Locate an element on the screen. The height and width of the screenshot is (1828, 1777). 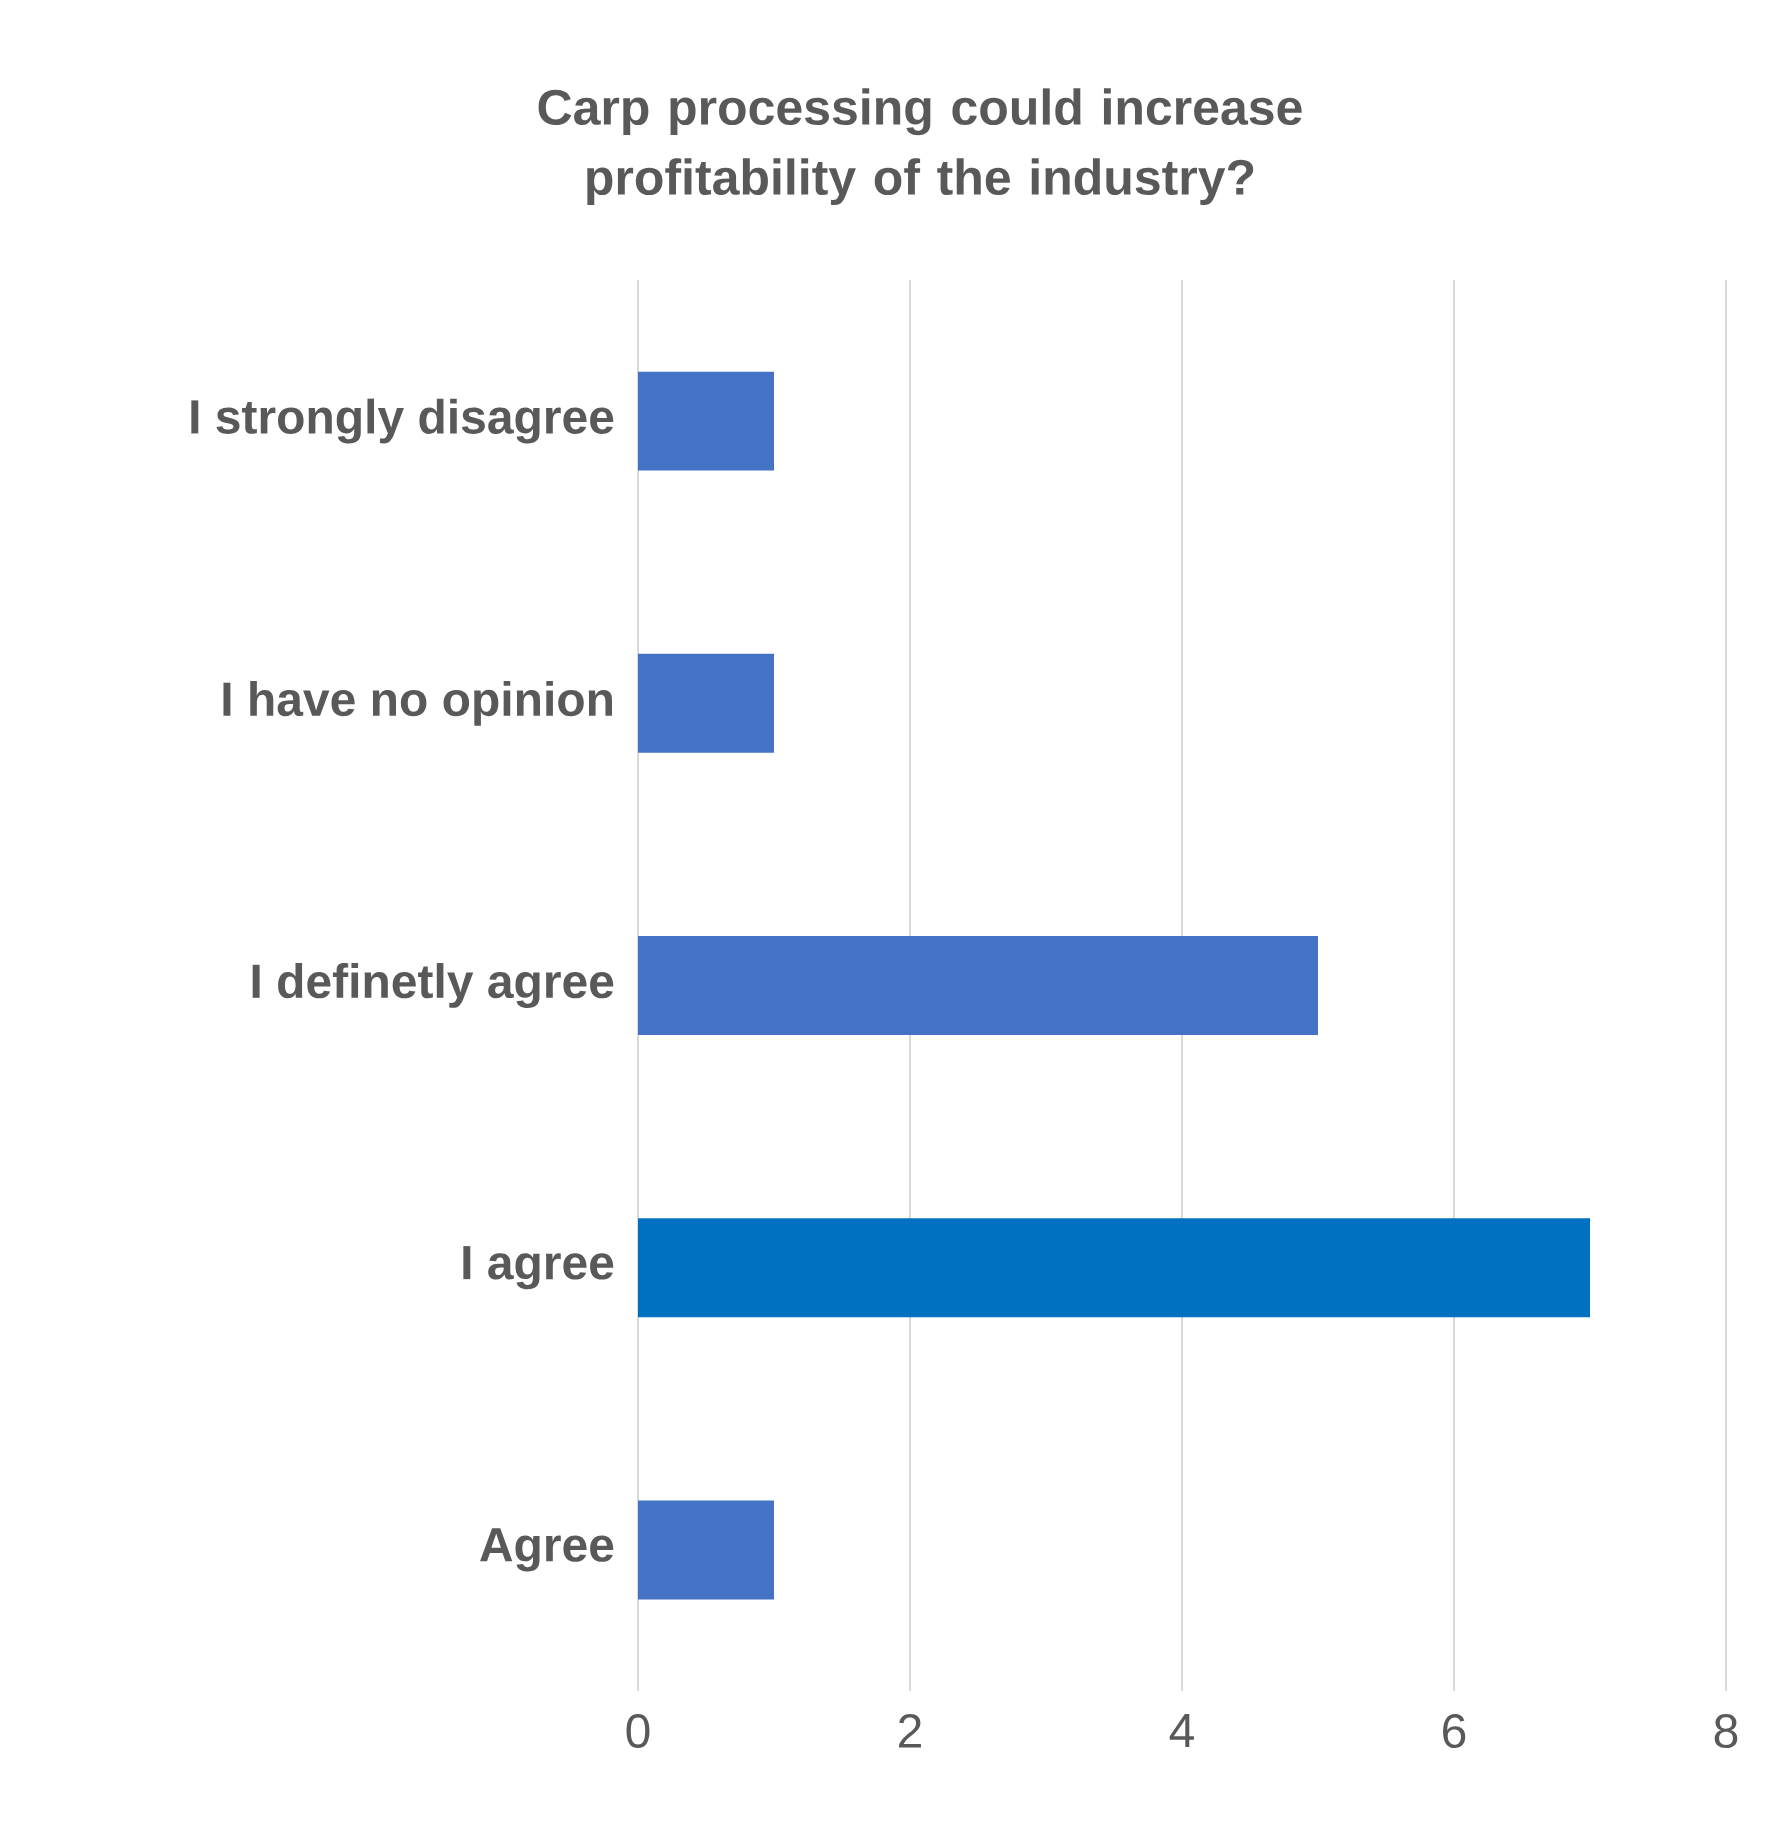
y-tick-label: I strongly disagree is located at coordinates (402, 421).